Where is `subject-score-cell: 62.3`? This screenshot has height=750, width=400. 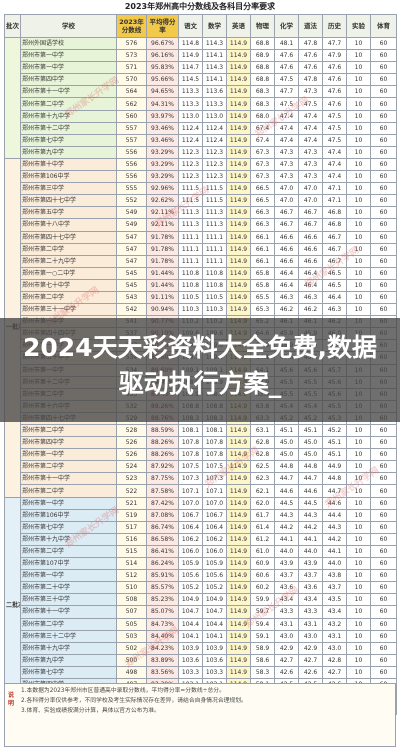
subject-score-cell: 62.3 is located at coordinates (262, 479).